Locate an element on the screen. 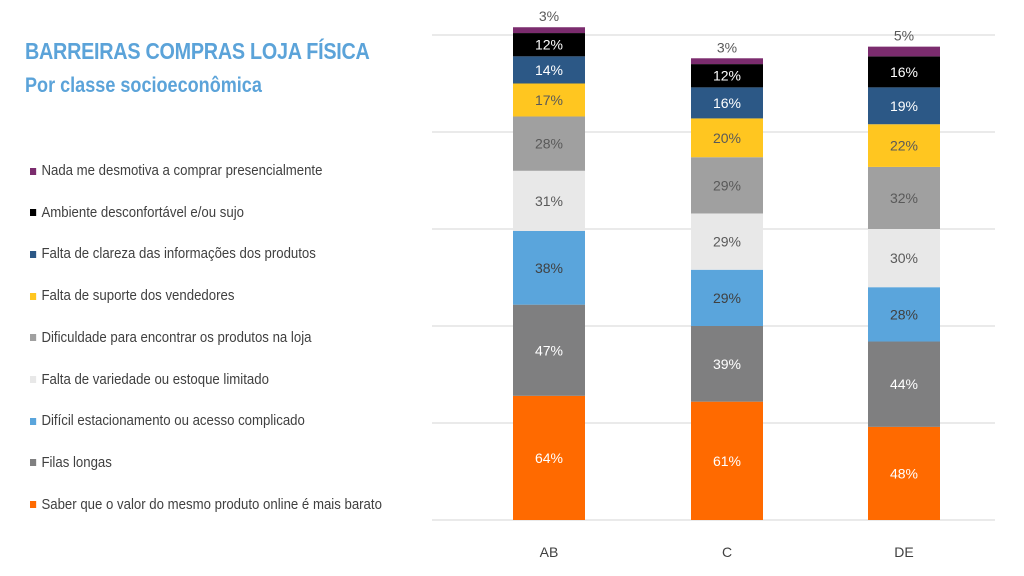 The width and height of the screenshot is (1024, 576). data-label: 30% is located at coordinates (904, 258).